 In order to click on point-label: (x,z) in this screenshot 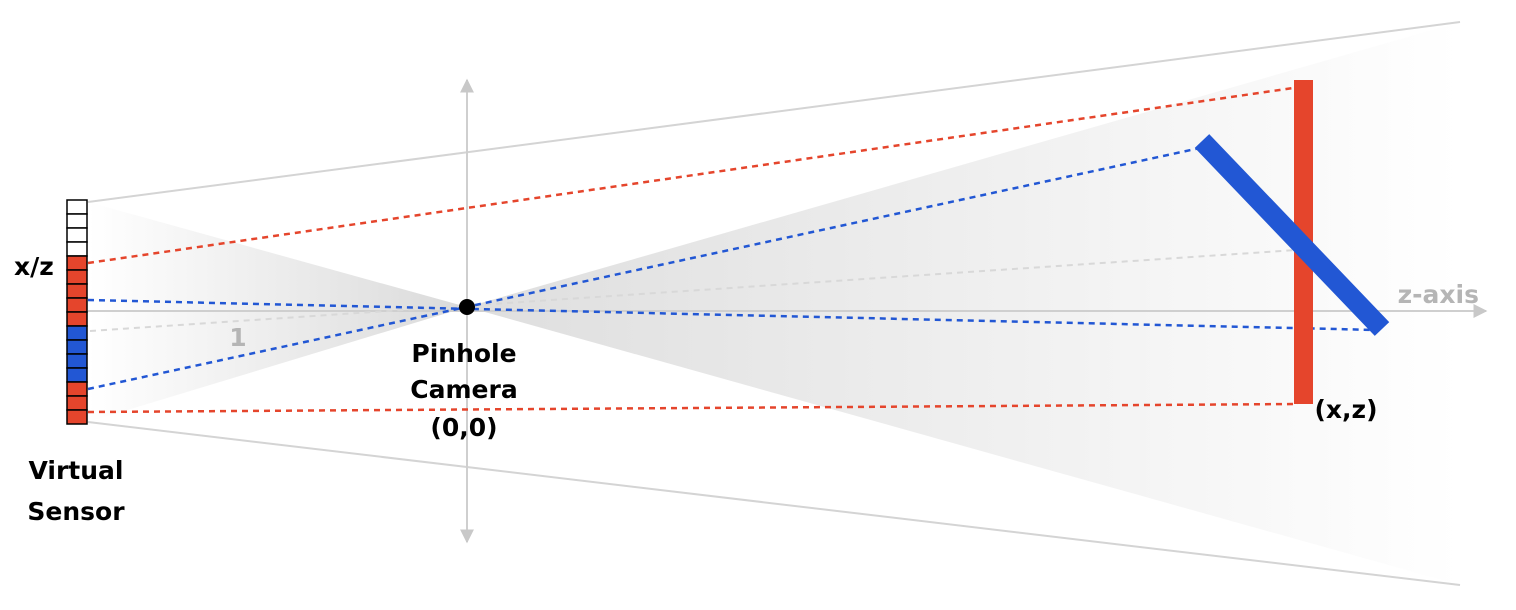, I will do `click(1345, 409)`.